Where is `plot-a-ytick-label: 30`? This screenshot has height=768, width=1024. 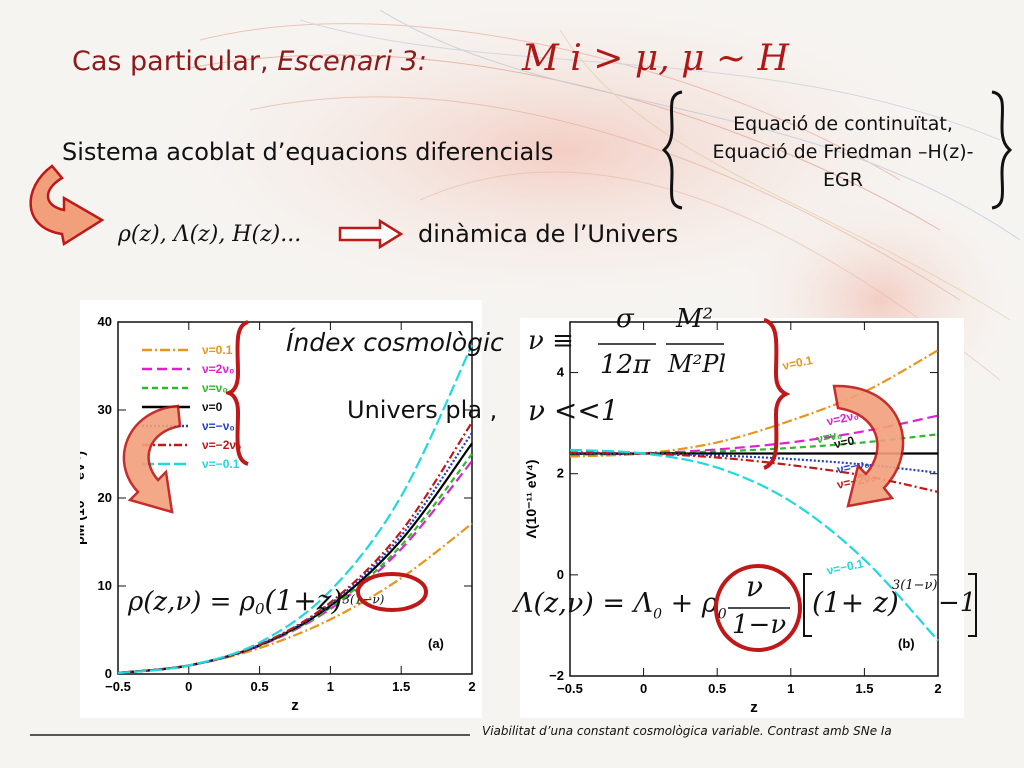 plot-a-ytick-label: 30 is located at coordinates (105, 409).